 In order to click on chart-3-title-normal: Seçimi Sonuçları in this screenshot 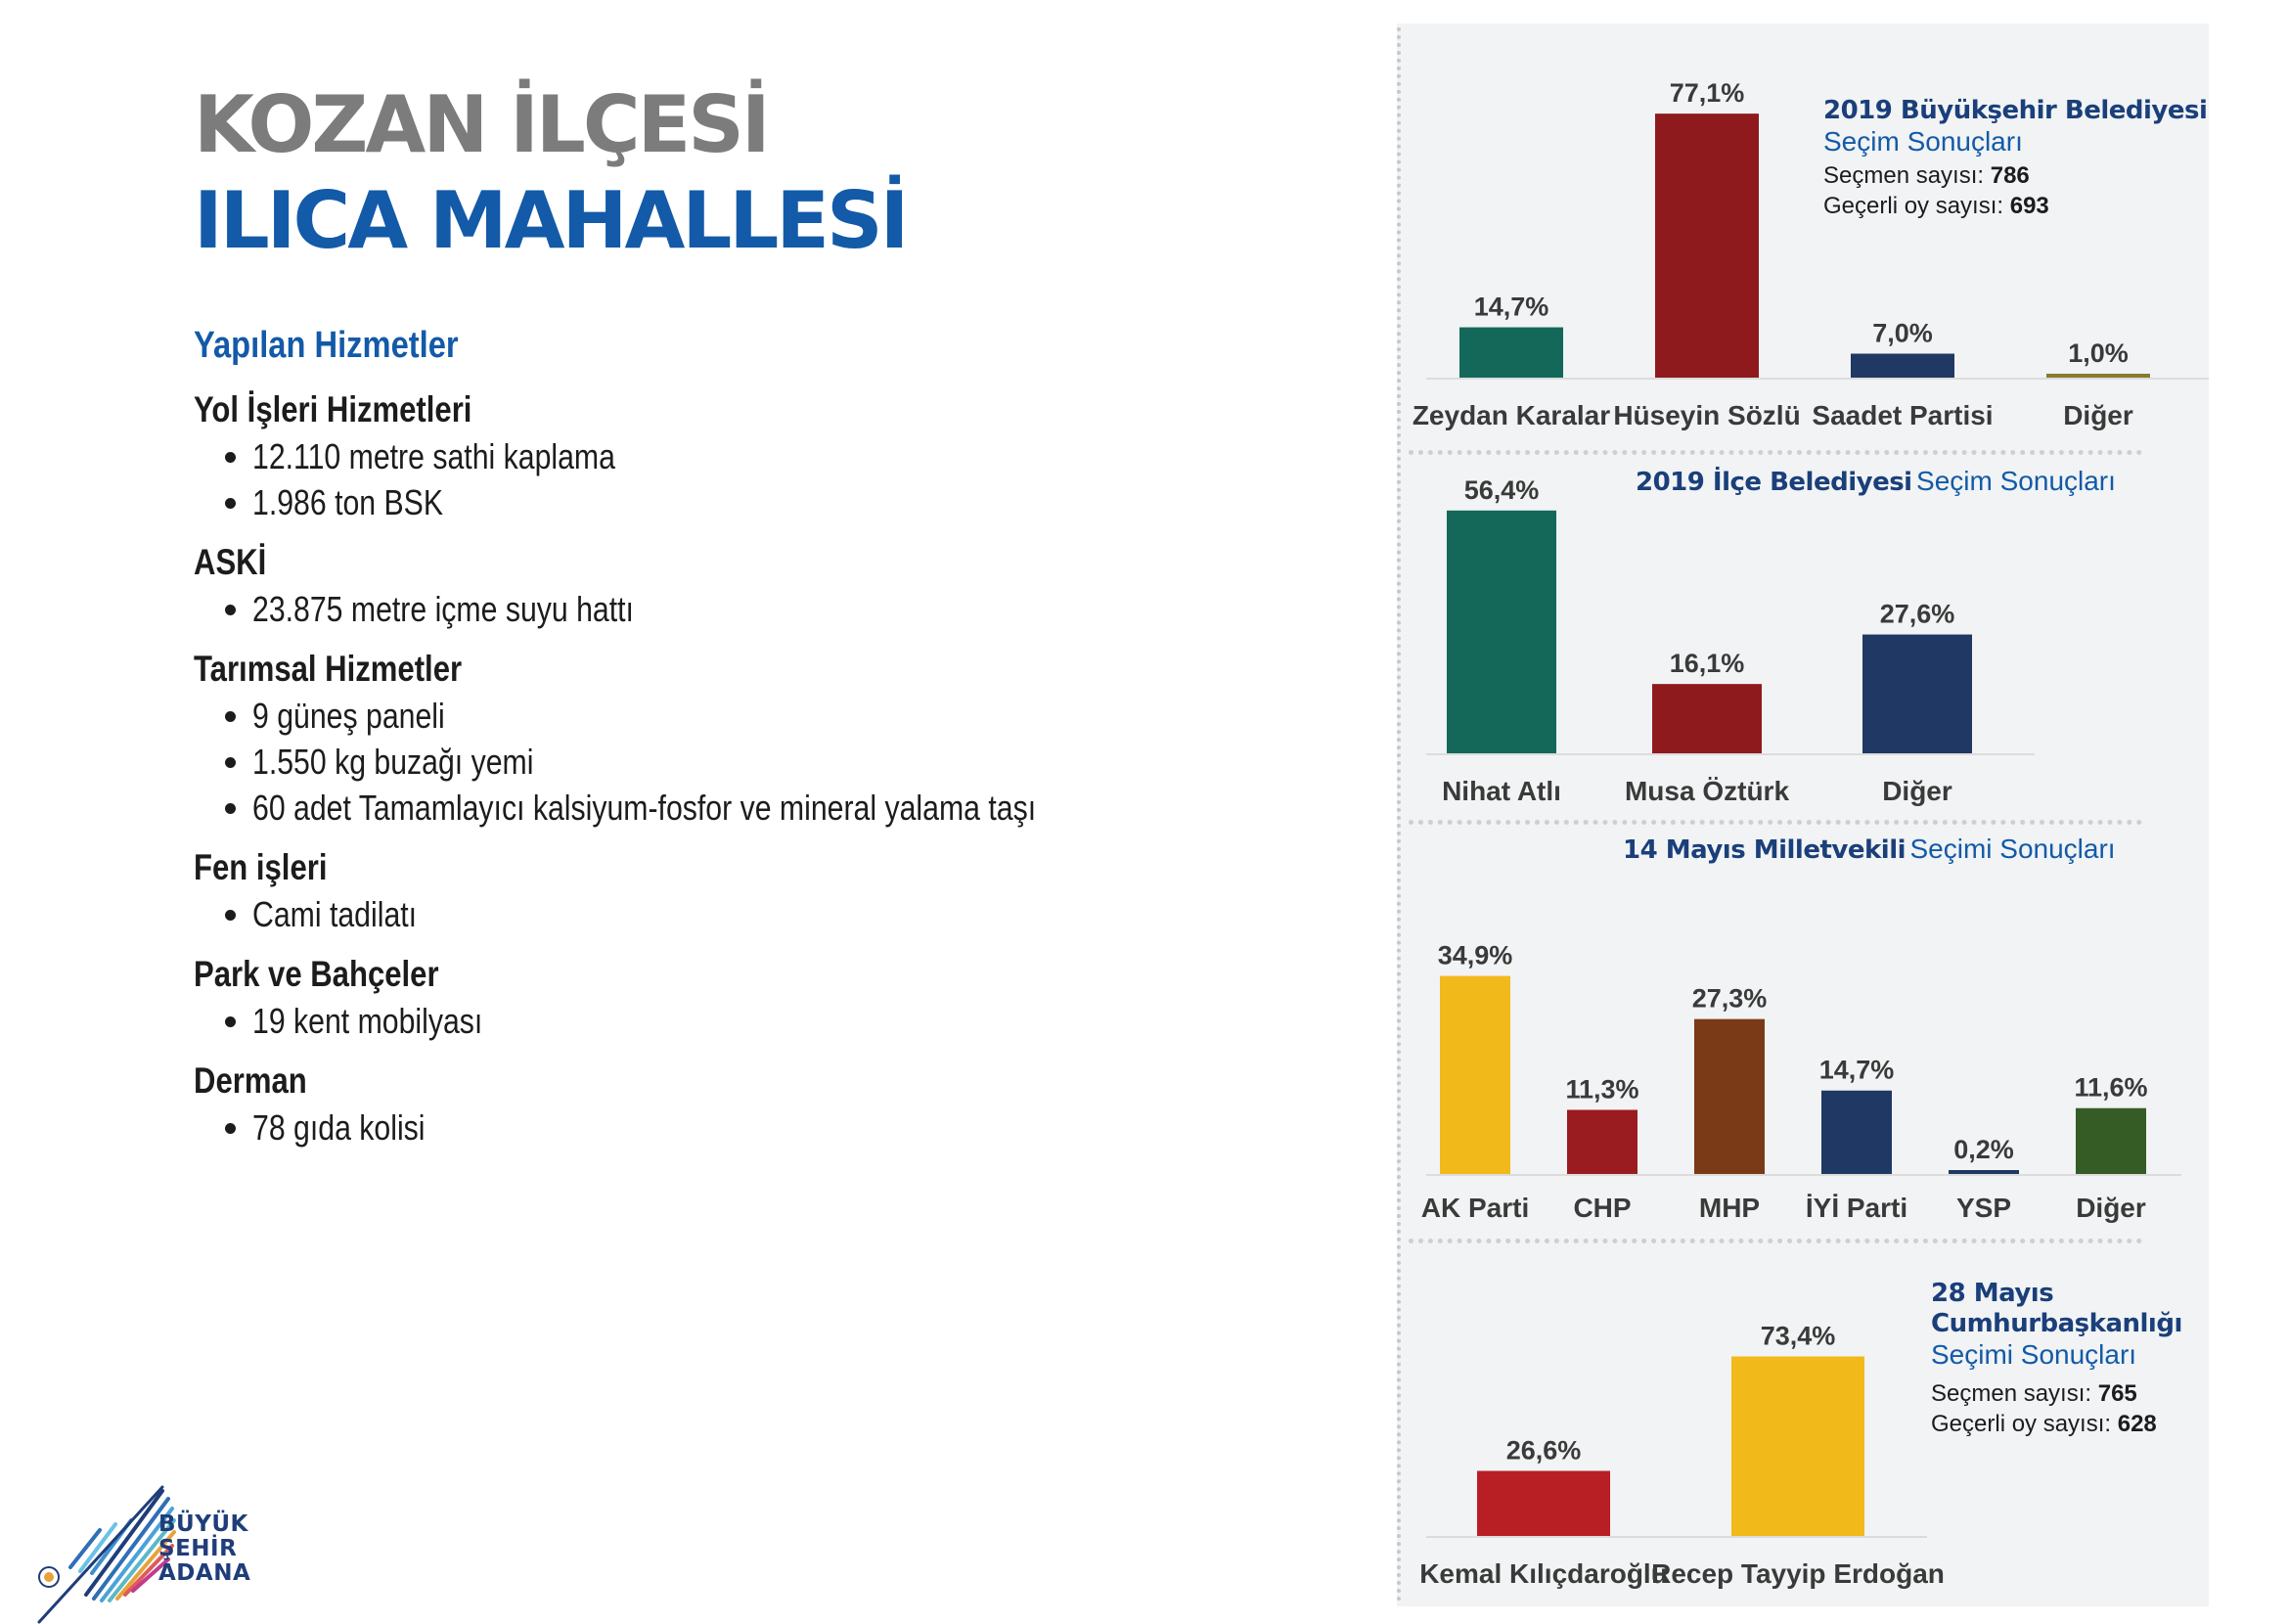, I will do `click(2012, 849)`.